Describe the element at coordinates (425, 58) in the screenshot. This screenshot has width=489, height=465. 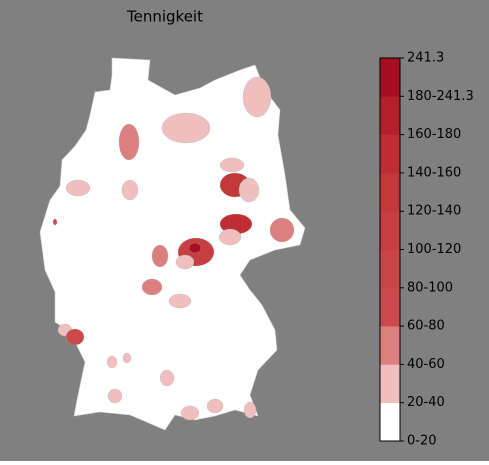
I see `colorbar-label: 241.3` at that location.